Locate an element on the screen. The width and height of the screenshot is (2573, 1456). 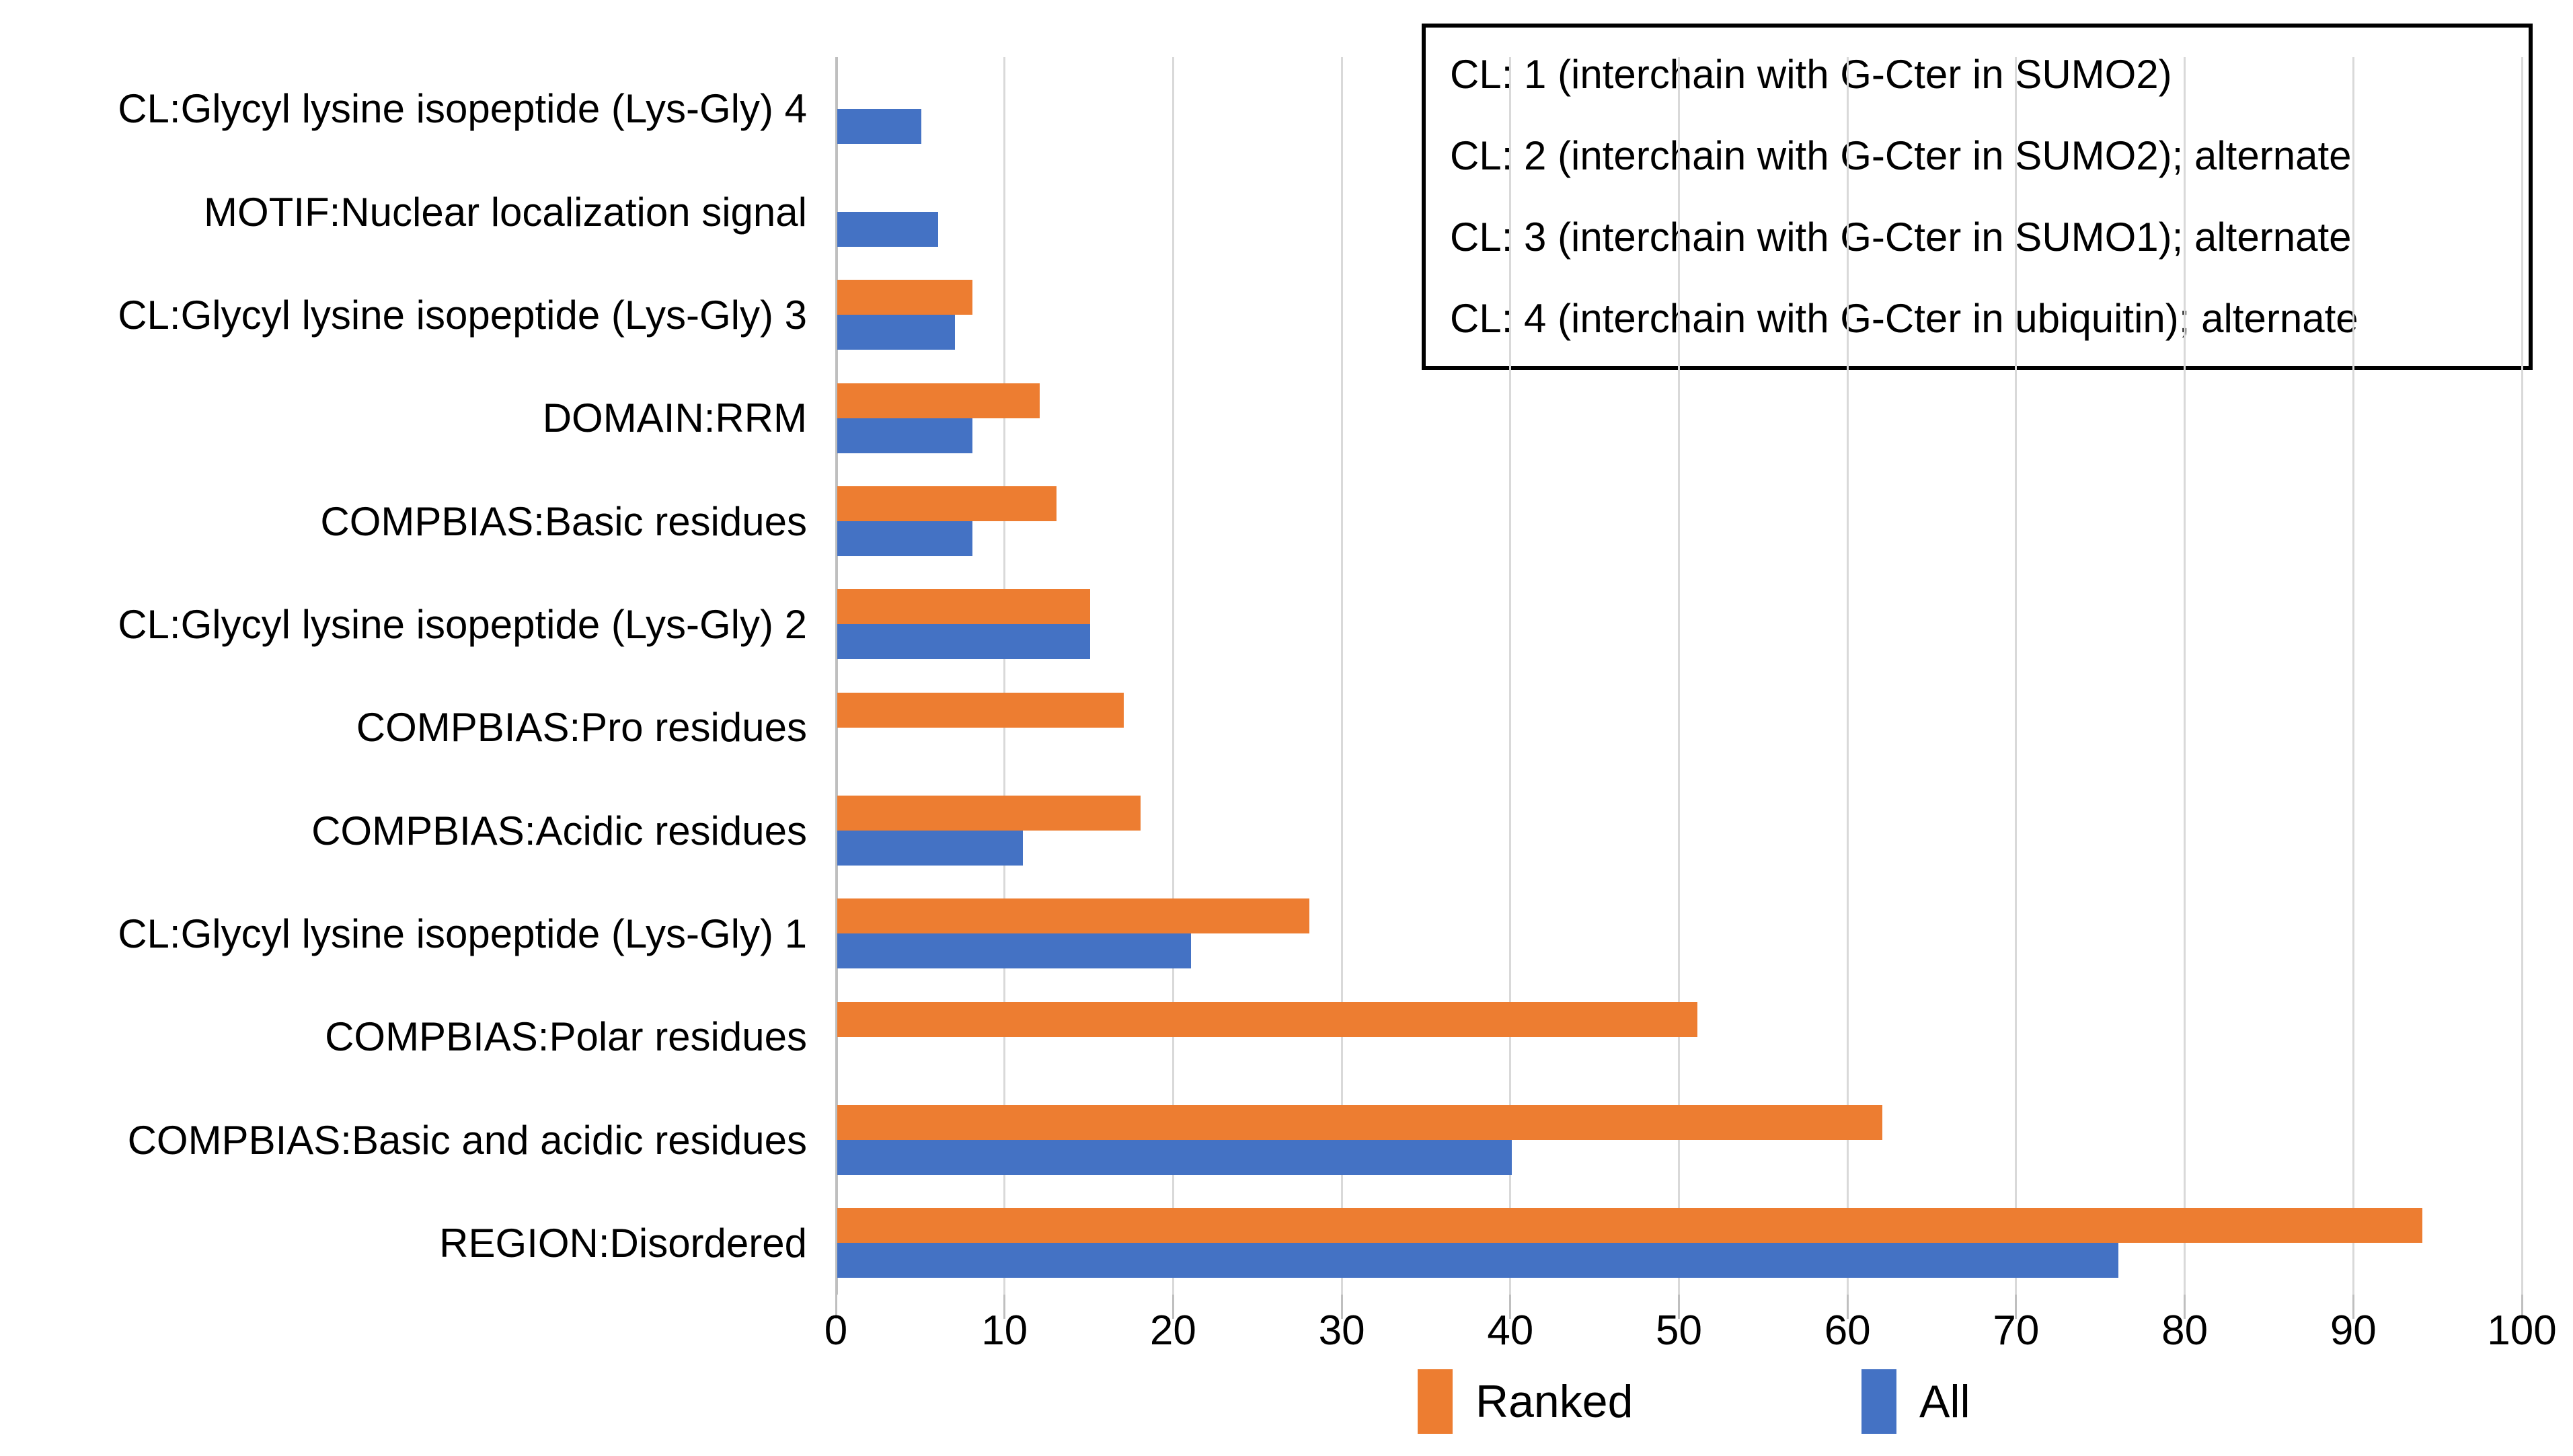
category-label: COMPBIAS:Basic and acidic residues is located at coordinates (467, 1140).